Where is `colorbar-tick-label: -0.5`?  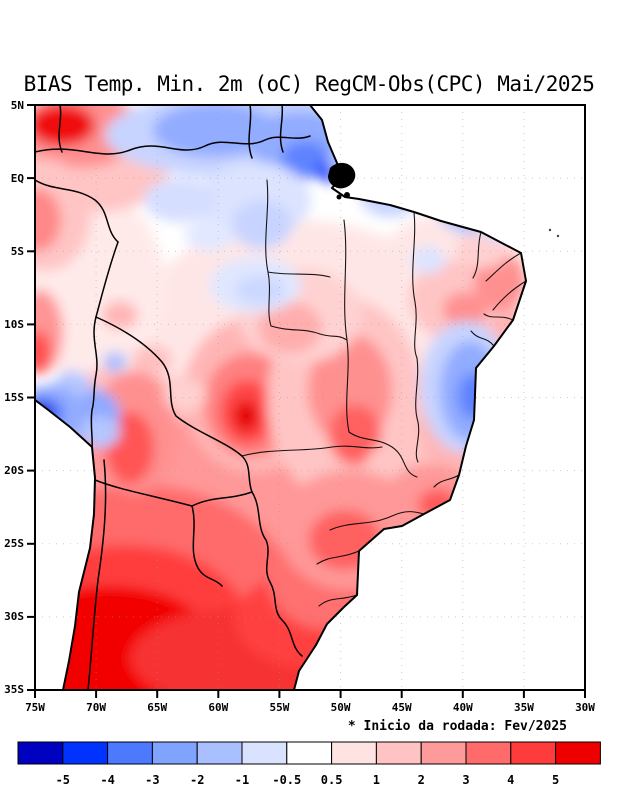
colorbar-tick-label: -0.5 is located at coordinates (286, 780).